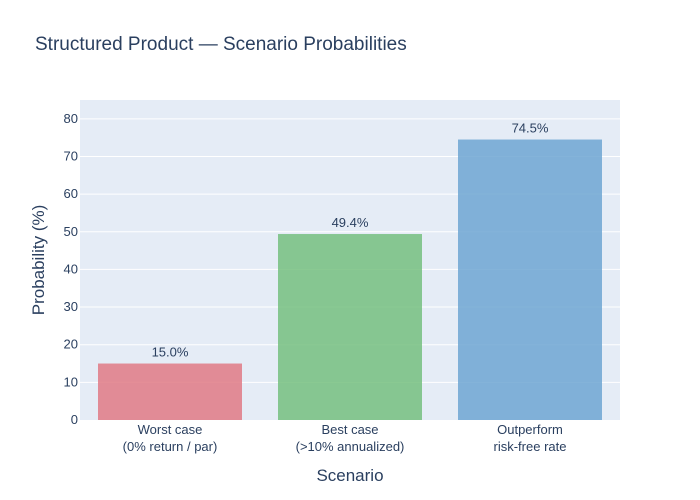  What do you see at coordinates (349, 475) in the screenshot?
I see `x-axis-title: Scenario` at bounding box center [349, 475].